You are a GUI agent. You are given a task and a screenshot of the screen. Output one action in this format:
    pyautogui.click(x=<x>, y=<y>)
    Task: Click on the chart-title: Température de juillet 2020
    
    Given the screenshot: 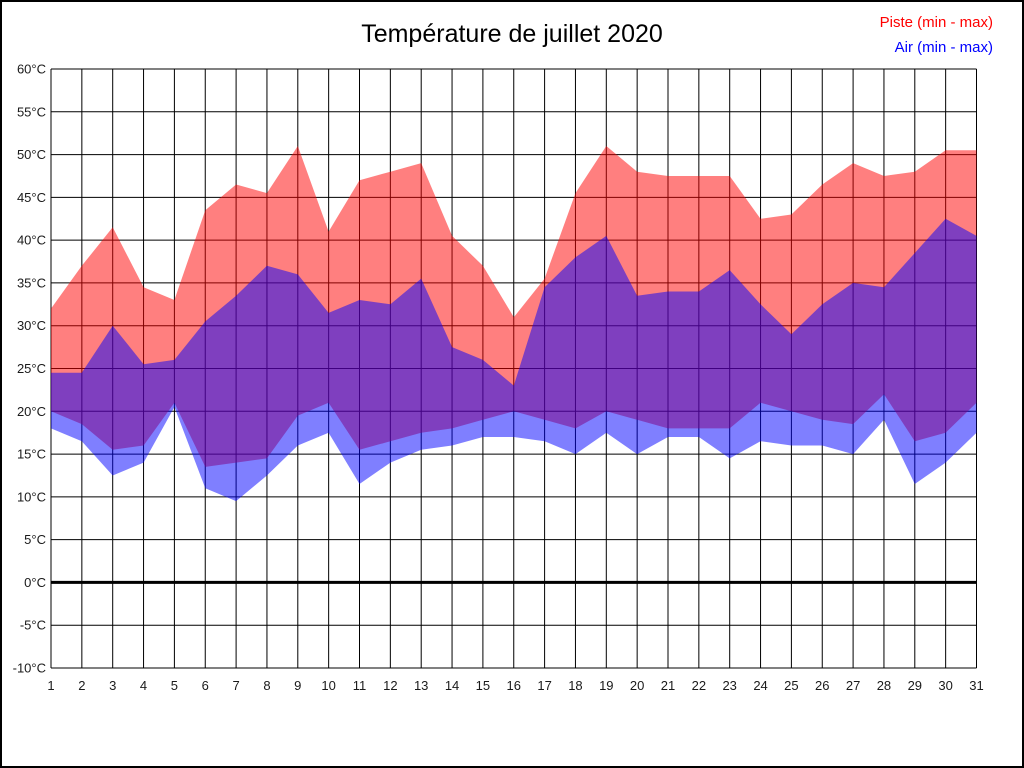 What is the action you would take?
    pyautogui.click(x=512, y=34)
    